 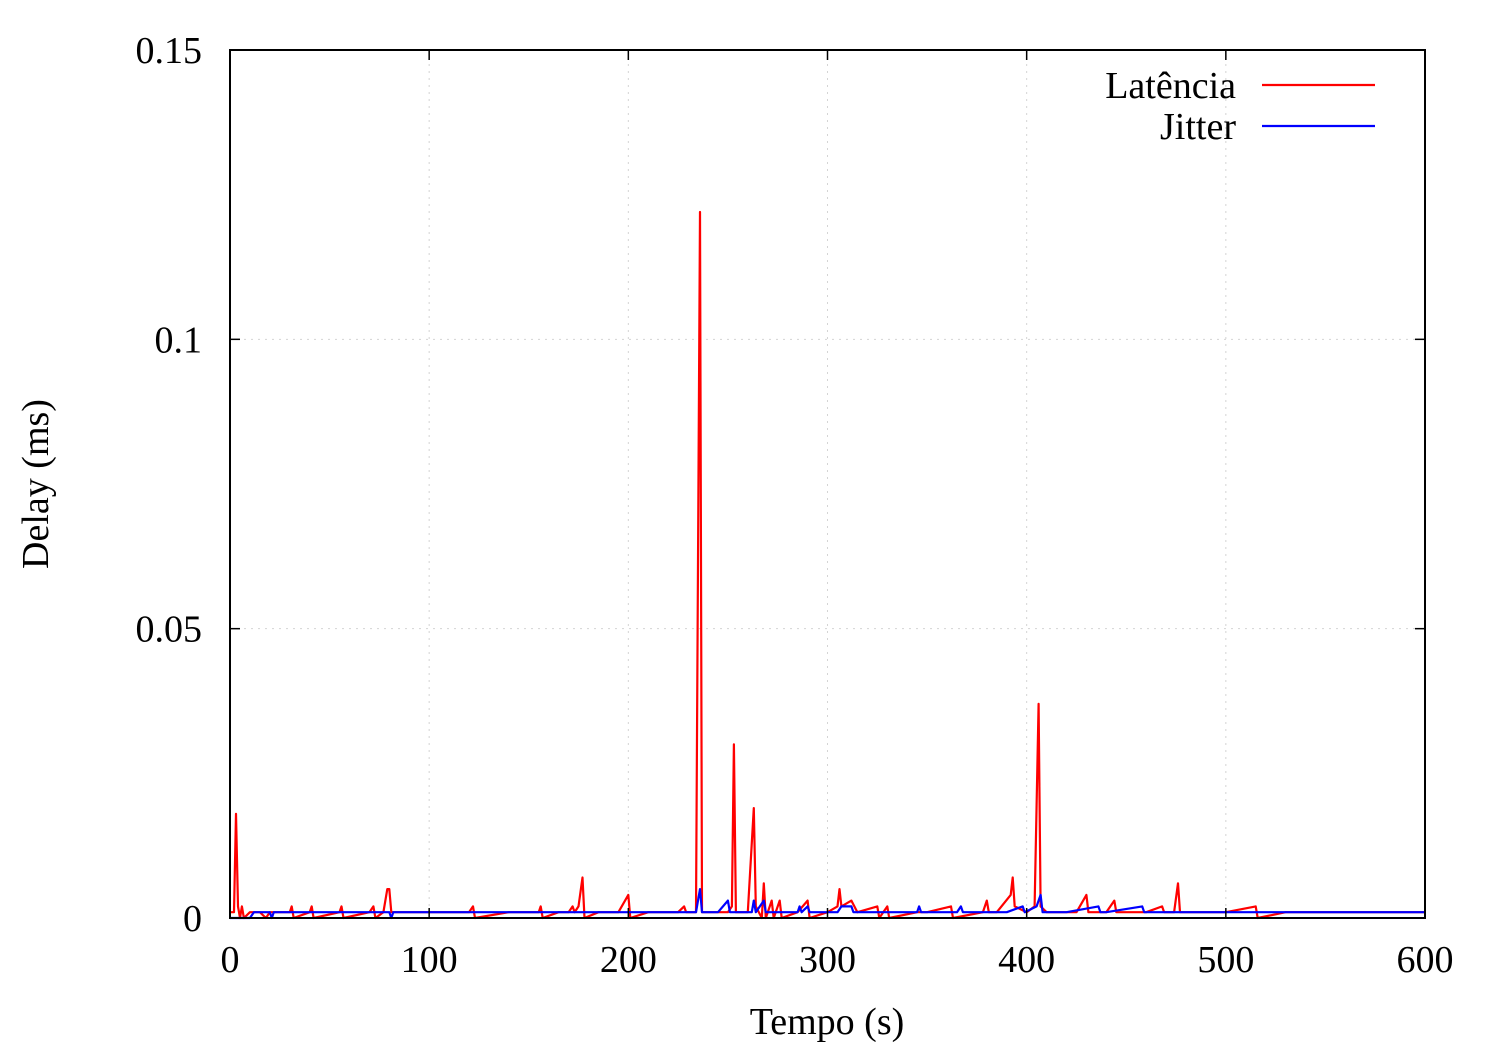 I want to click on x-tick-label: 600, so click(x=1425, y=960).